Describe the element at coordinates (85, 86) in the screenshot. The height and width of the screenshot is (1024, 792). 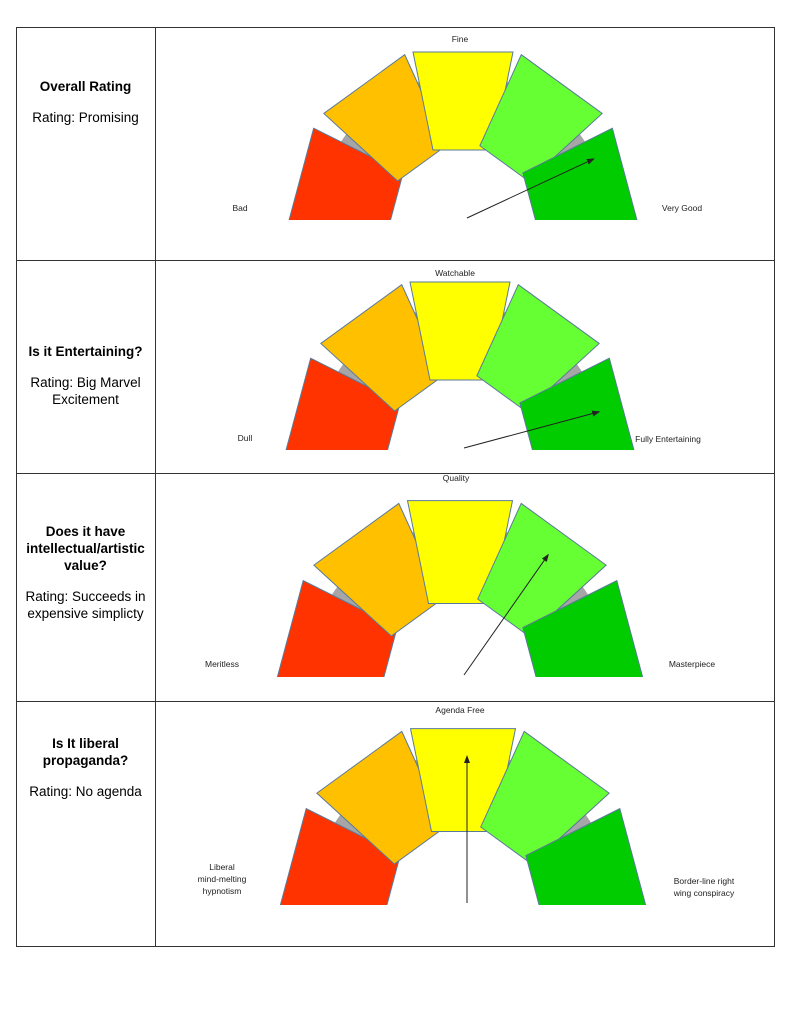
I see `question: Overall Rating` at that location.